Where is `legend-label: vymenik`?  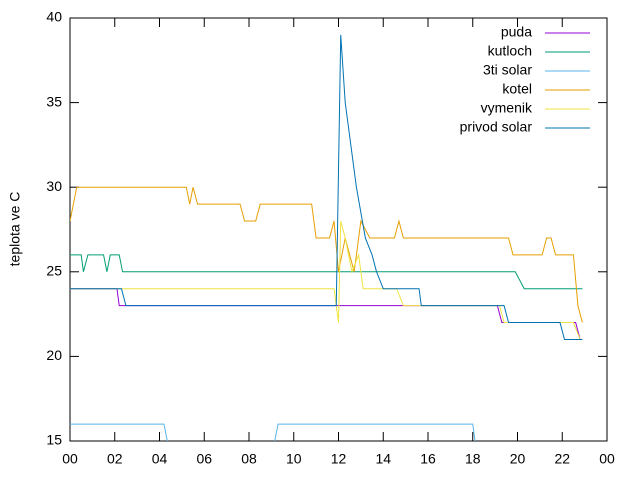 legend-label: vymenik is located at coordinates (507, 108).